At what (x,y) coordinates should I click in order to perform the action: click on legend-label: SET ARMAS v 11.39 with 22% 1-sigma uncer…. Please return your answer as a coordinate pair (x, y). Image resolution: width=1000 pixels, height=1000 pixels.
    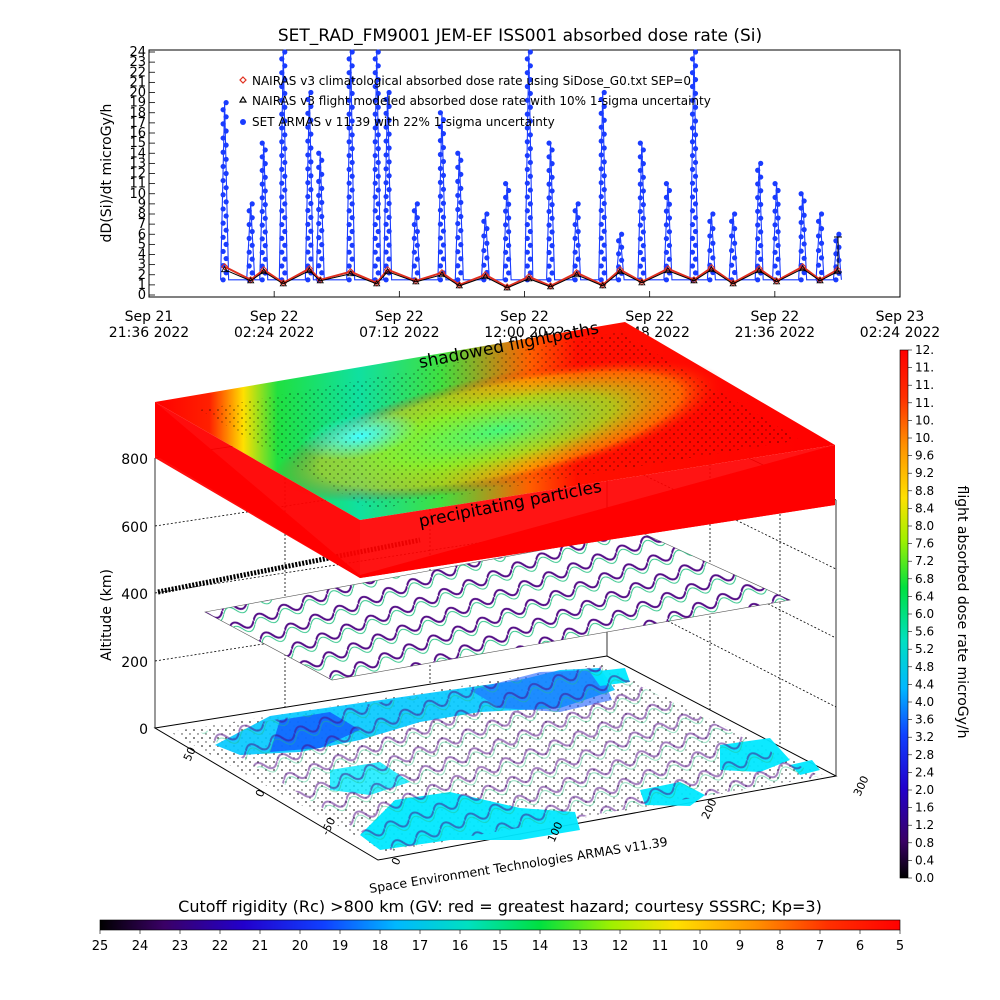
    Looking at the image, I should click on (403, 122).